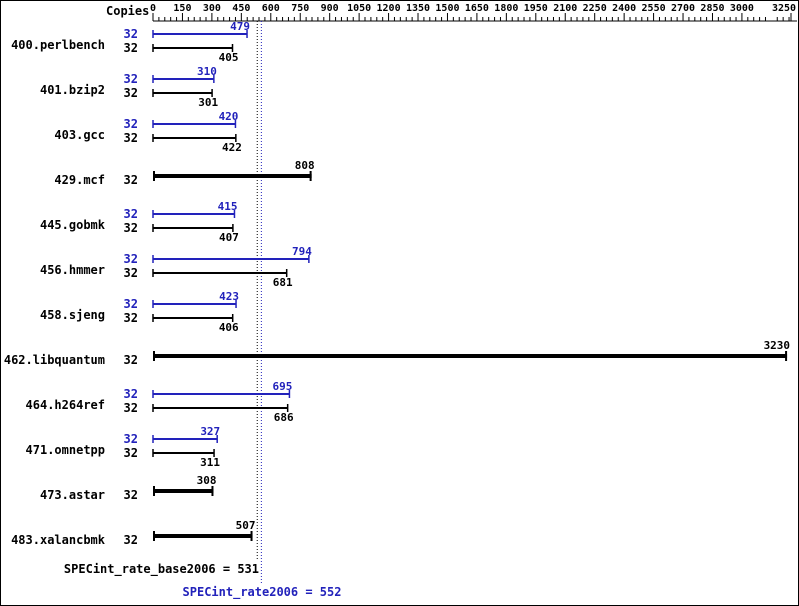  Describe the element at coordinates (228, 206) in the screenshot. I see `bar-value-peak: 415` at that location.